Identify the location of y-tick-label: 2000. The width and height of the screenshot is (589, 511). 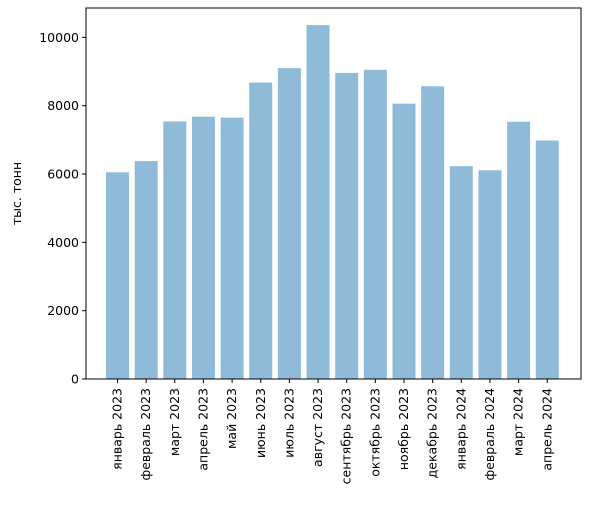
(63, 310).